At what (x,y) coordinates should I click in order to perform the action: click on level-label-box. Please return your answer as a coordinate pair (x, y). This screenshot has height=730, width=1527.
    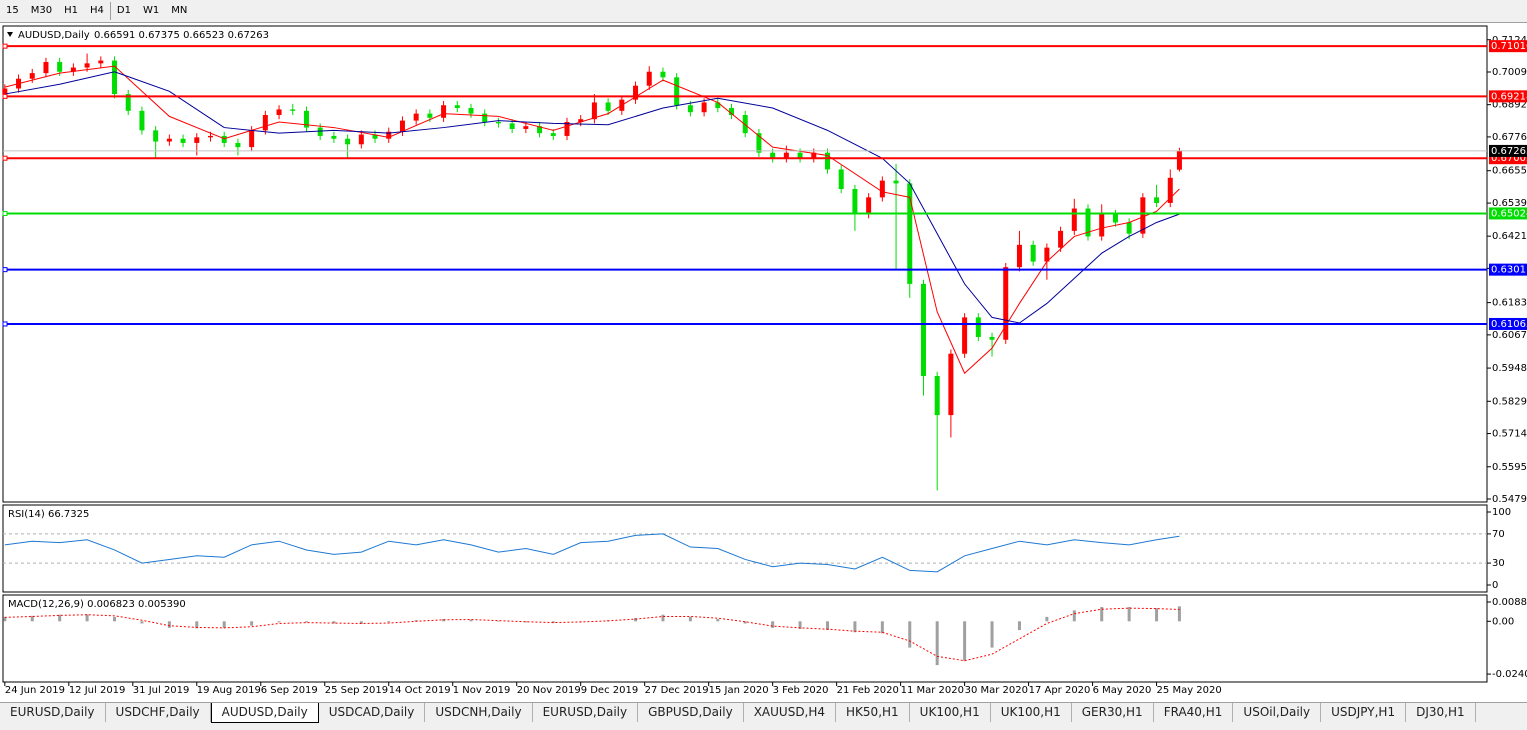
    Looking at the image, I should click on (1508, 213).